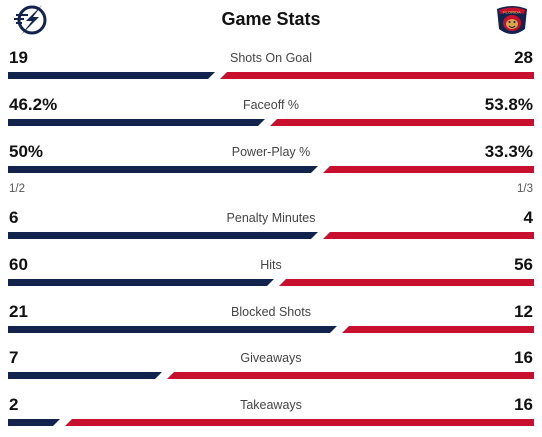 The image size is (542, 437). I want to click on stat-row: 21 Blocked Shots 12, so click(271, 325).